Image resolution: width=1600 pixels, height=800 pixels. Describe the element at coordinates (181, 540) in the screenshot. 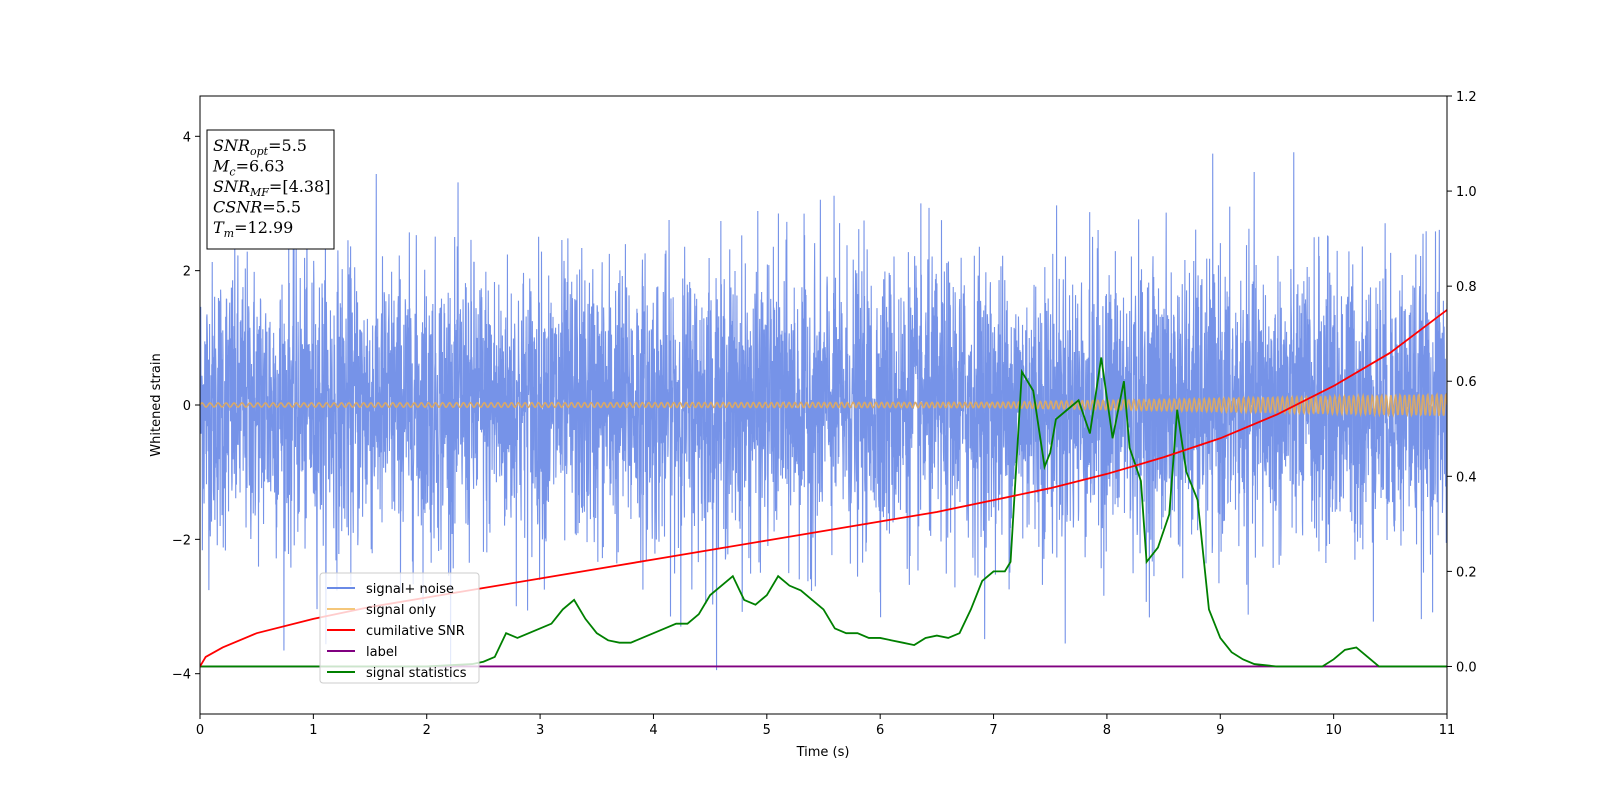

I see `left-y-tick-label: −2` at that location.